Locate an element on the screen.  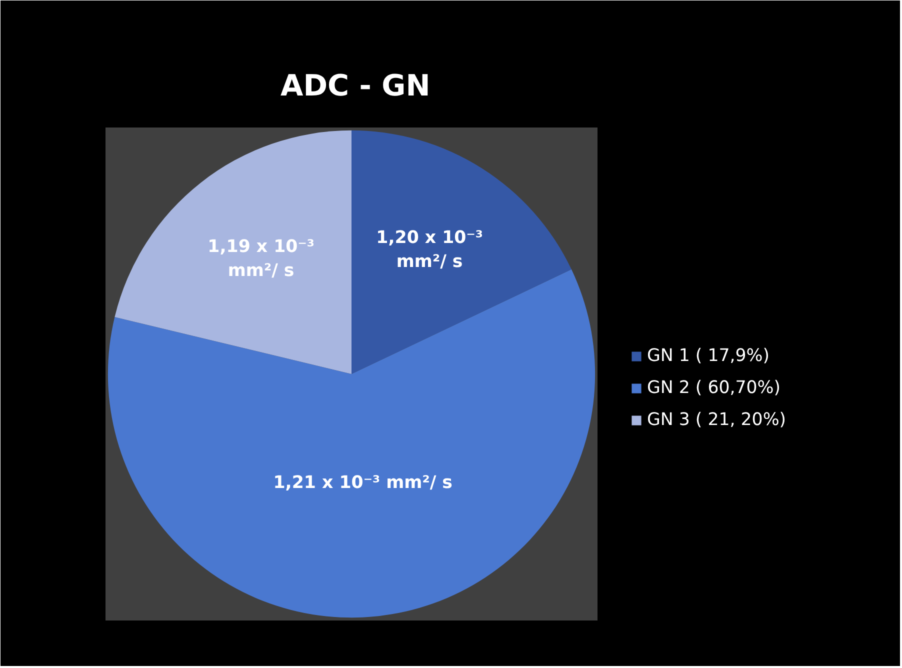
text: 1,21 x 10⁻³ mm²/ s is located at coordinates (363, 483).